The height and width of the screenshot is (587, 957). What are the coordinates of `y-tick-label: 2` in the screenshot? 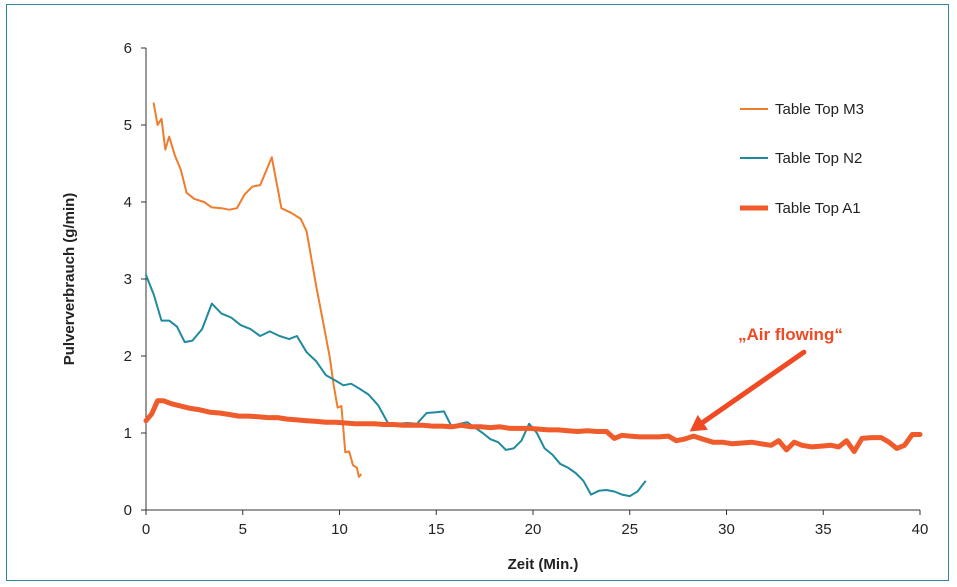 It's located at (128, 356).